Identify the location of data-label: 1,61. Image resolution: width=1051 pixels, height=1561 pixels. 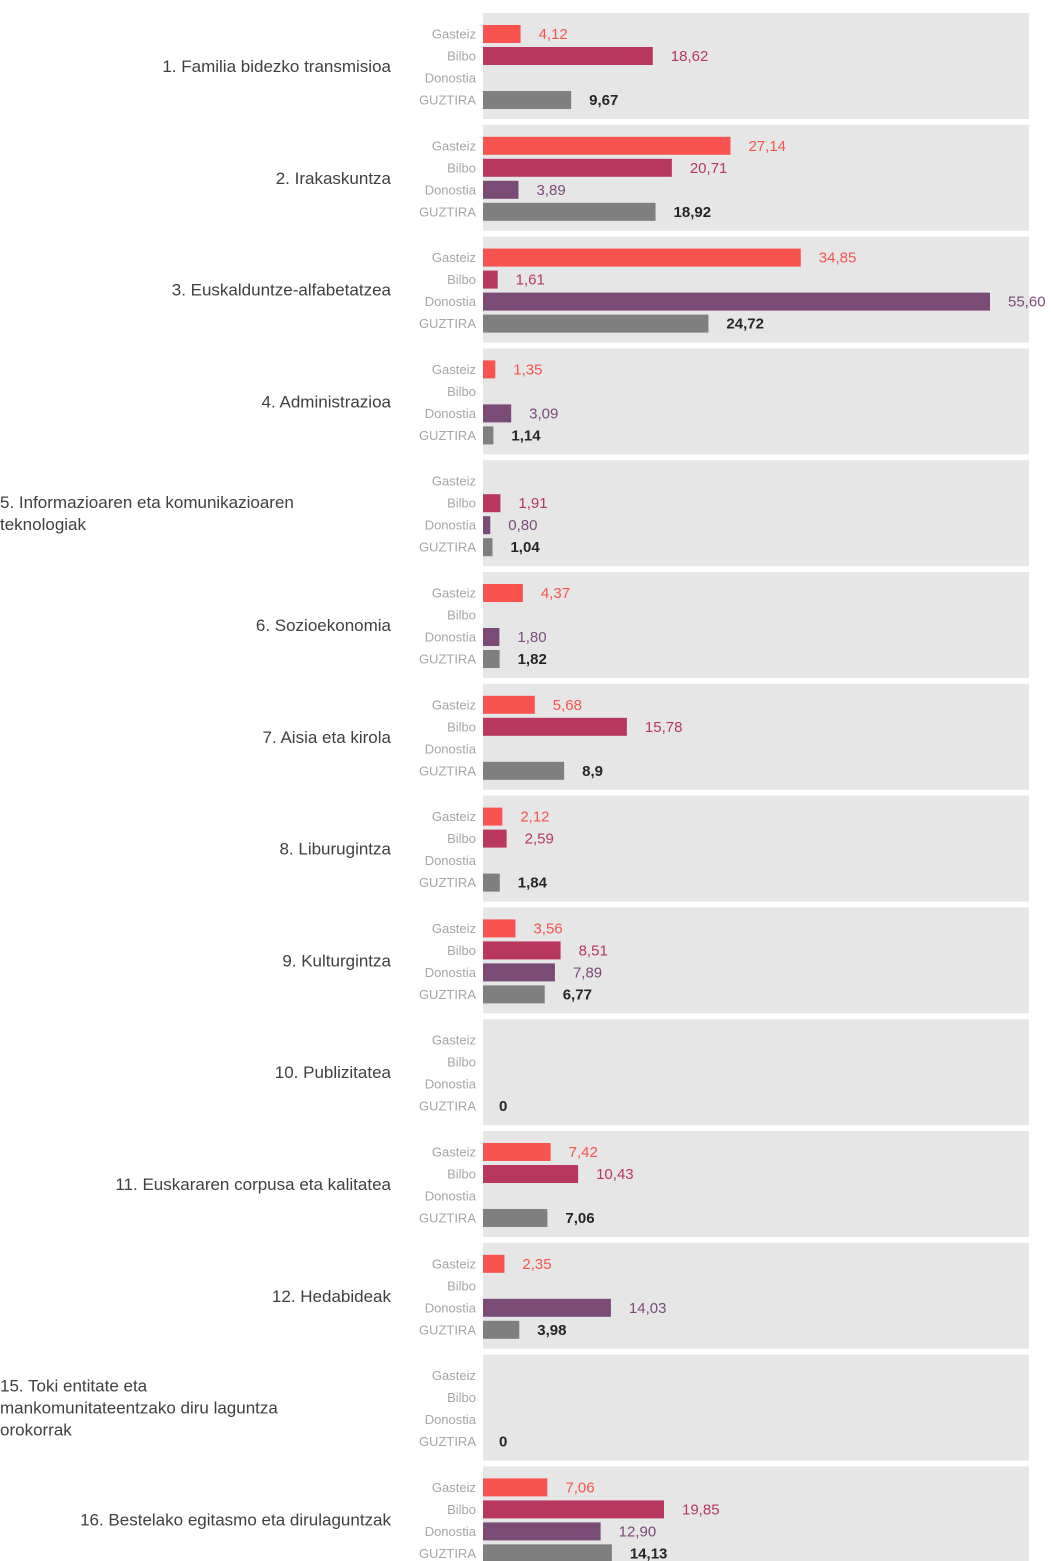
(530, 280).